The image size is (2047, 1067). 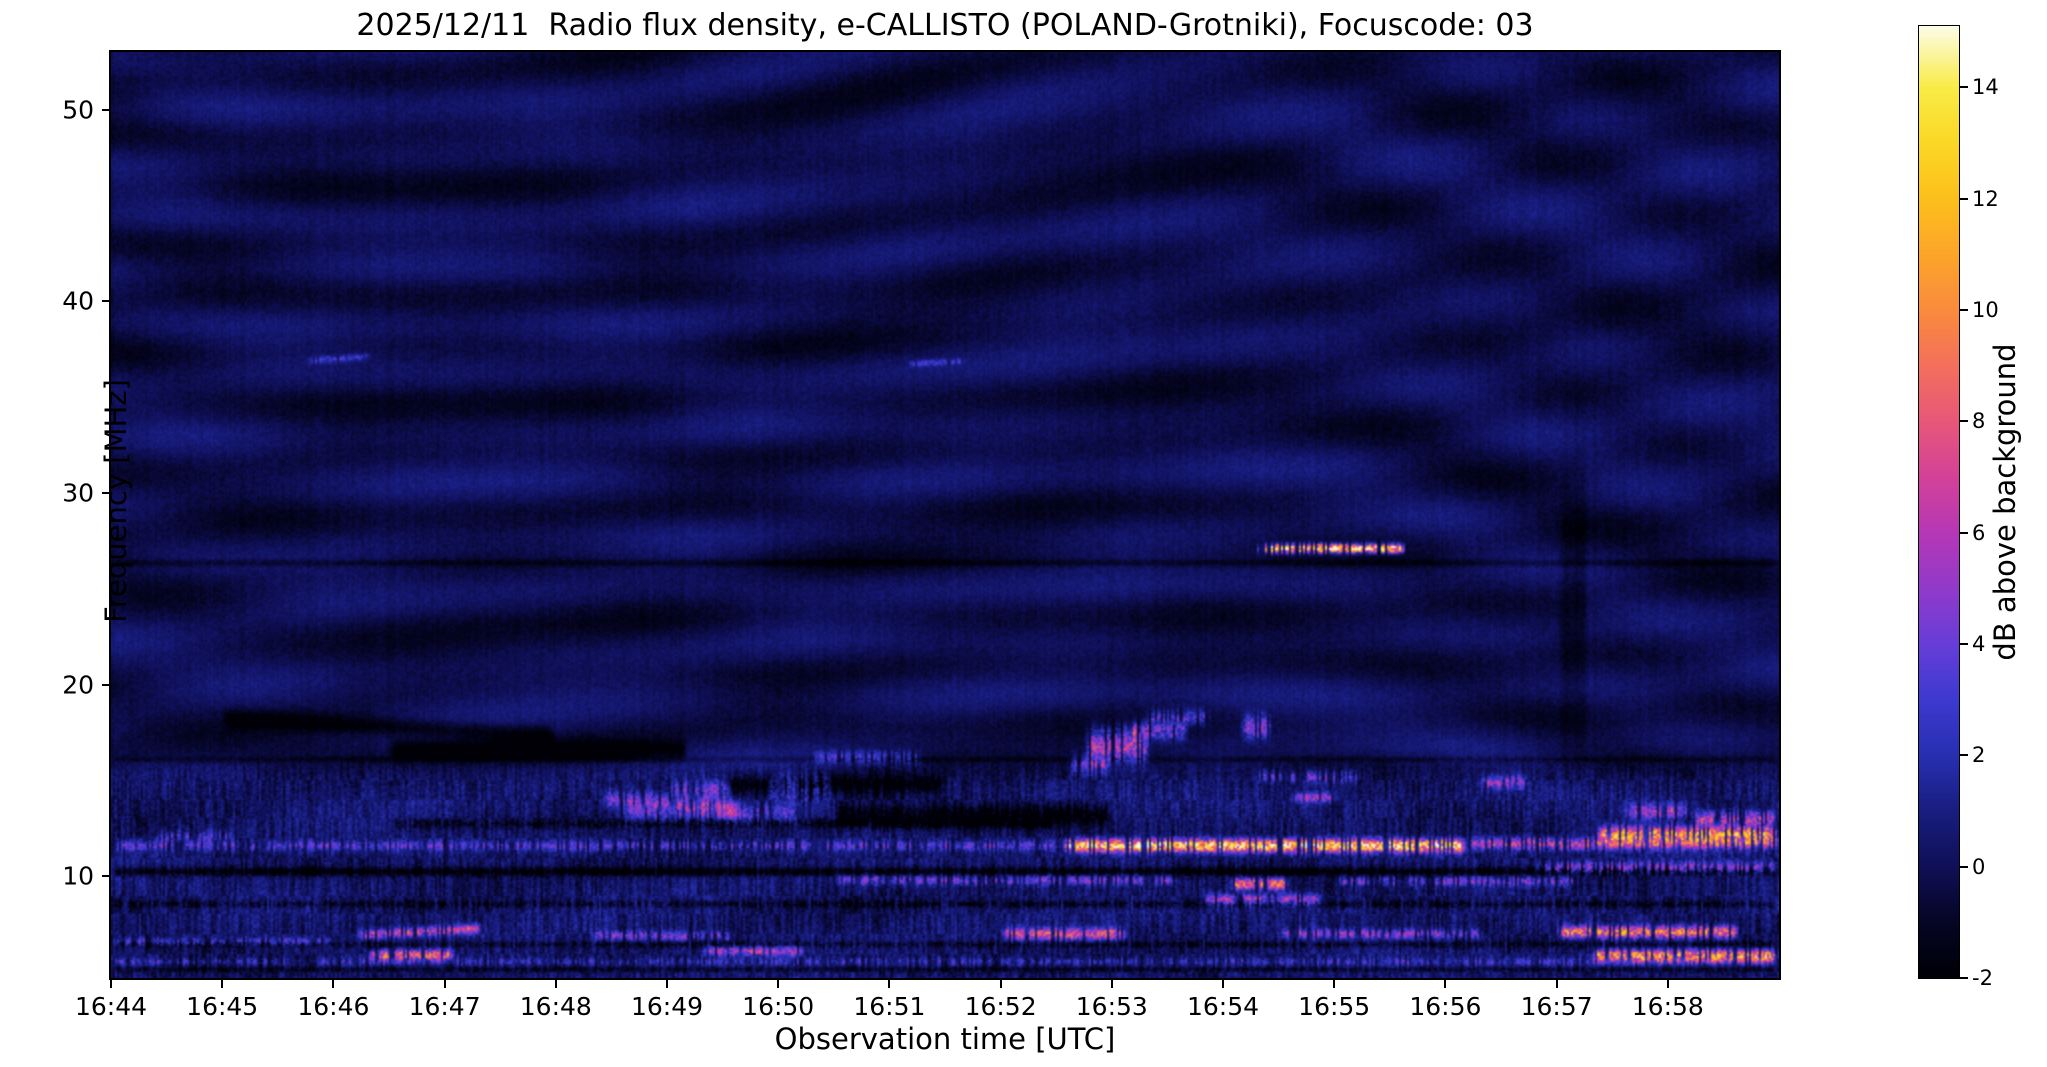 I want to click on colorbar-tick-label: 0, so click(x=1979, y=866).